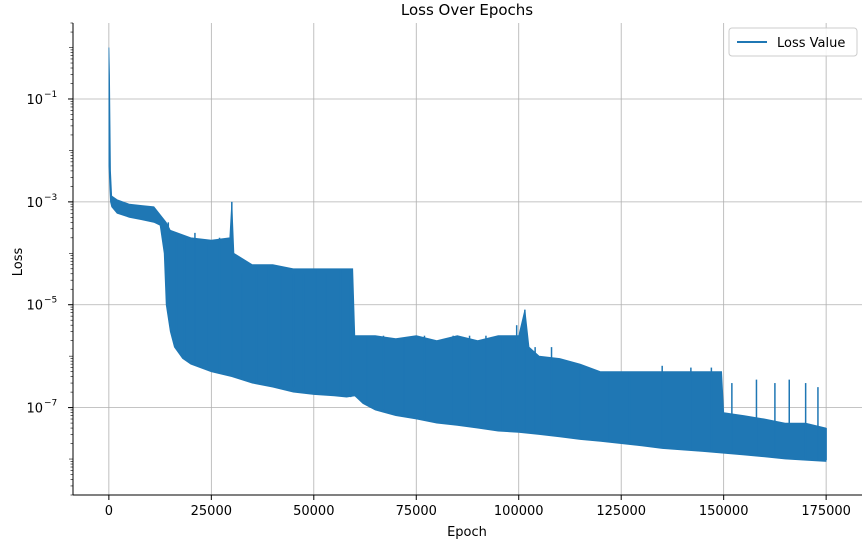  Describe the element at coordinates (109, 511) in the screenshot. I see `x-tick-label: 0` at that location.